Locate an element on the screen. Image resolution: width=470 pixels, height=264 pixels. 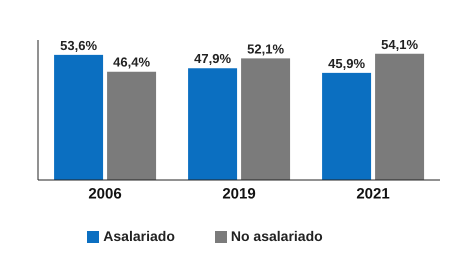
legend-label: Asalariado is located at coordinates (139, 236).